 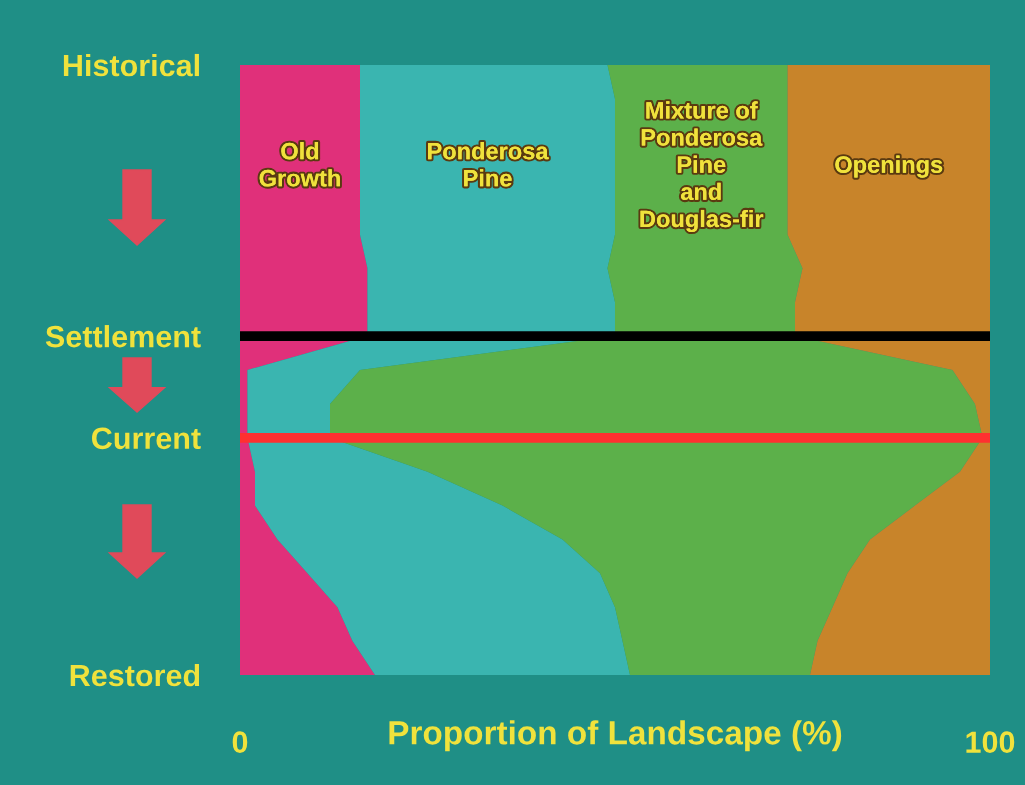 What do you see at coordinates (146, 438) in the screenshot?
I see `y-tick-label: Current` at bounding box center [146, 438].